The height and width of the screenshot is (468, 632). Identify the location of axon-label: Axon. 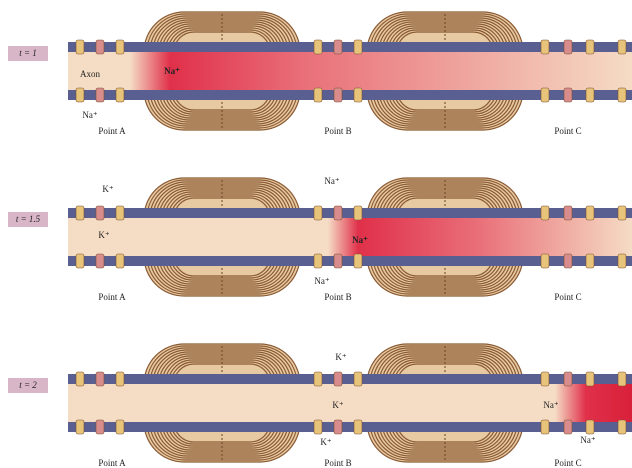
(90, 74).